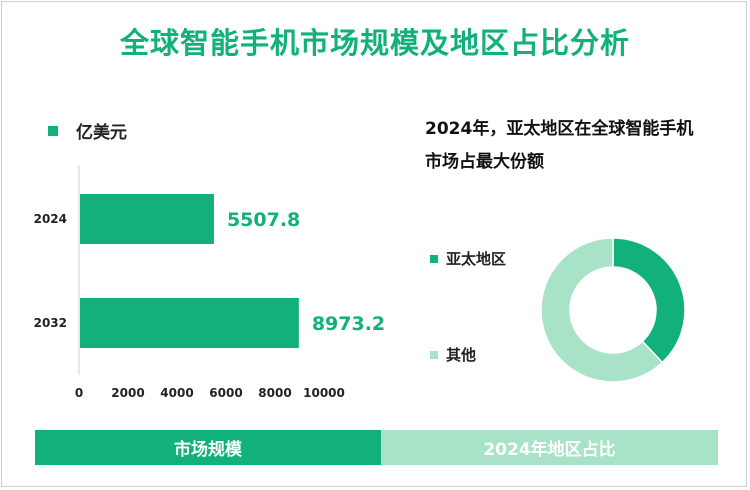  Describe the element at coordinates (53, 130) in the screenshot. I see `bar-legend-swatch` at that location.